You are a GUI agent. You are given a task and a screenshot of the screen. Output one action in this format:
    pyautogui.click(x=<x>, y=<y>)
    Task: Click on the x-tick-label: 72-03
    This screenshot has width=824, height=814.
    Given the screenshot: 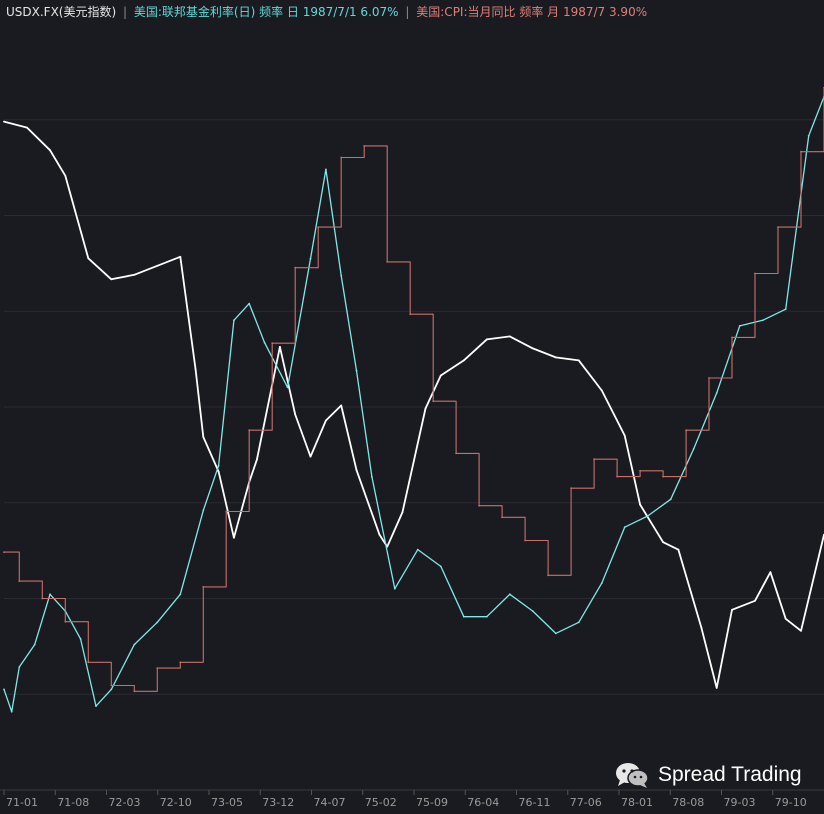 What is the action you would take?
    pyautogui.click(x=125, y=802)
    